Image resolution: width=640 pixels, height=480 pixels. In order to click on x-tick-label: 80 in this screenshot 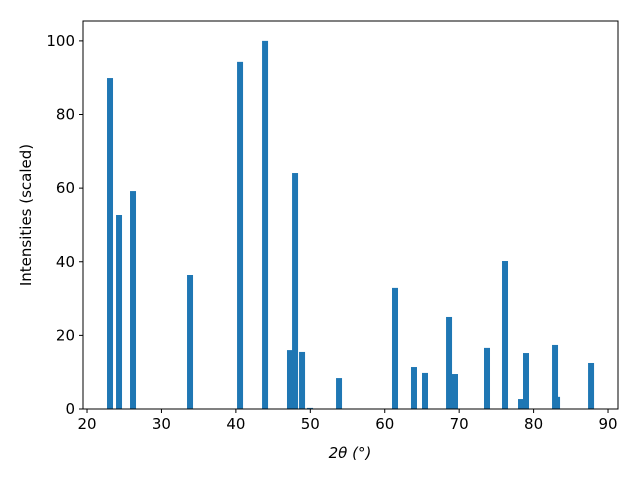, I will do `click(533, 424)`.